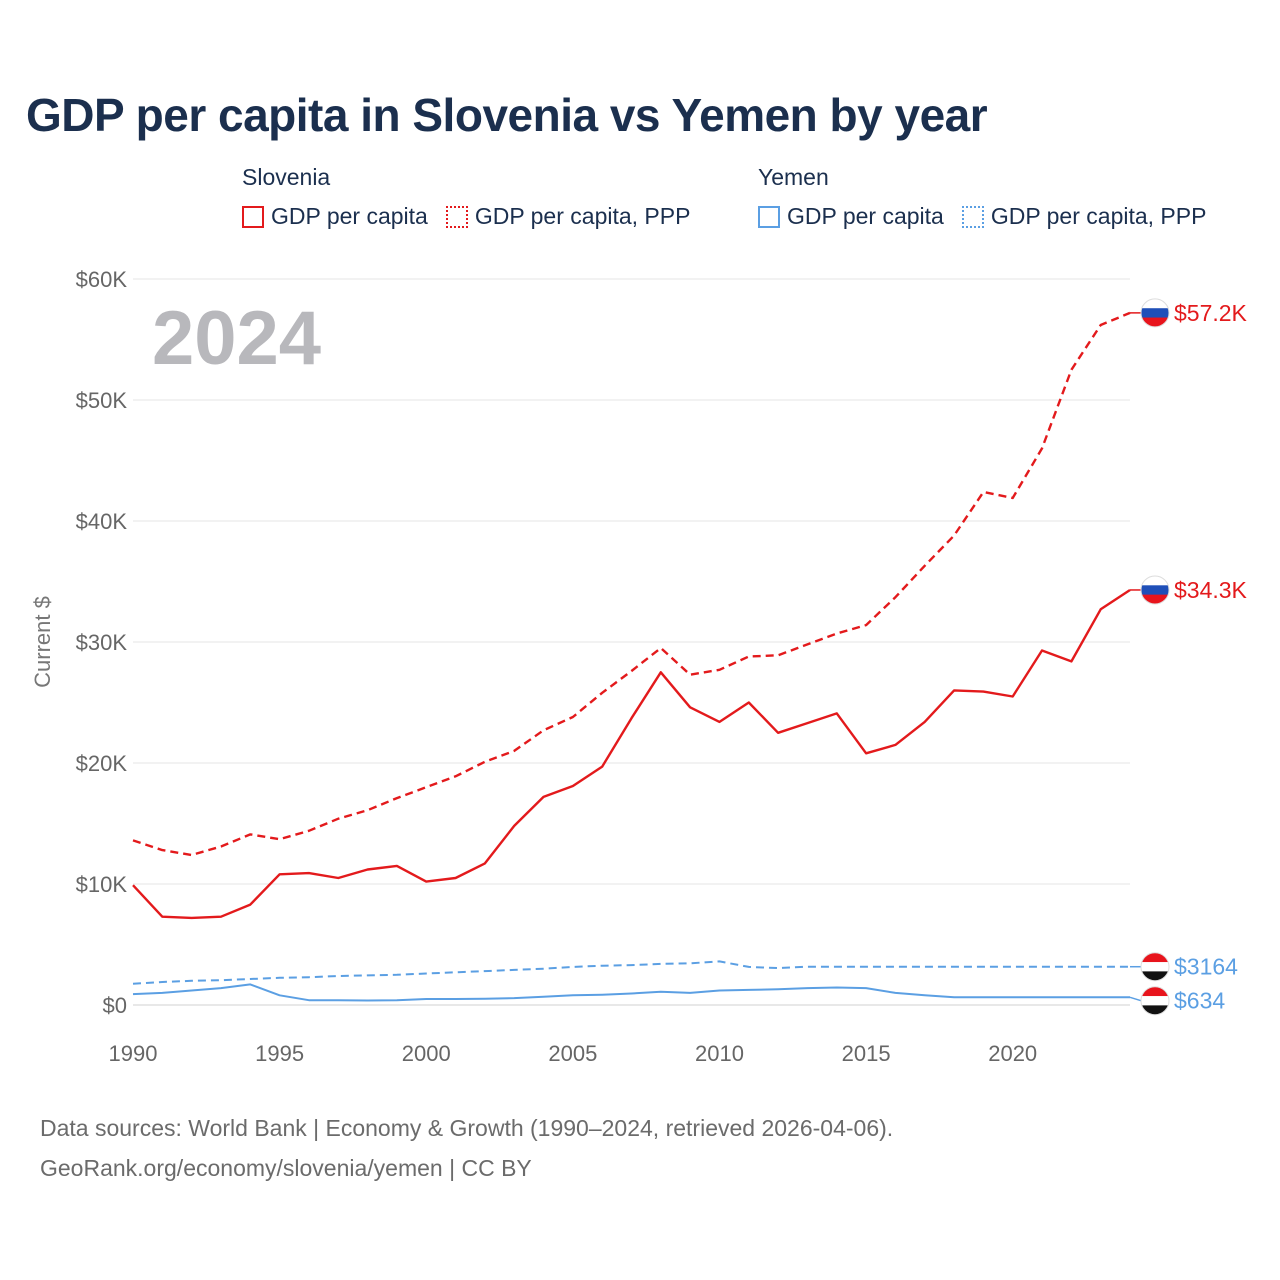 This screenshot has width=1280, height=1280. What do you see at coordinates (253, 216) in the screenshot?
I see `legend-swatch-slovenia-solid` at bounding box center [253, 216].